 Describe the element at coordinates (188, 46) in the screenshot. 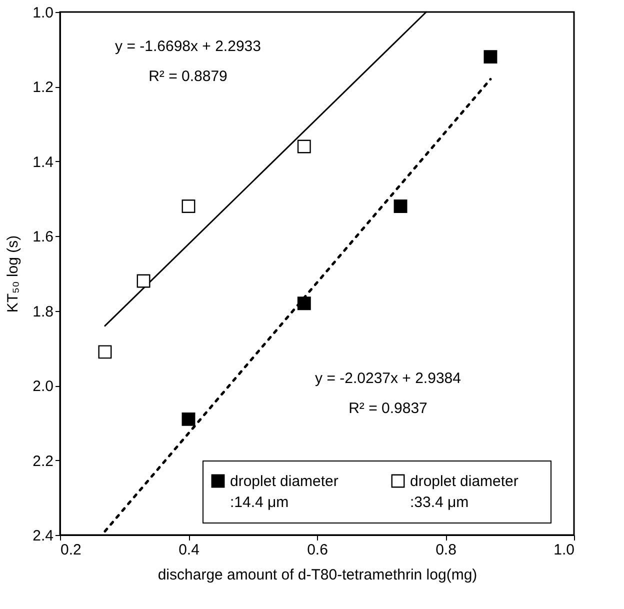

I see `annotation: y = -1.6698x + 2.2933` at that location.